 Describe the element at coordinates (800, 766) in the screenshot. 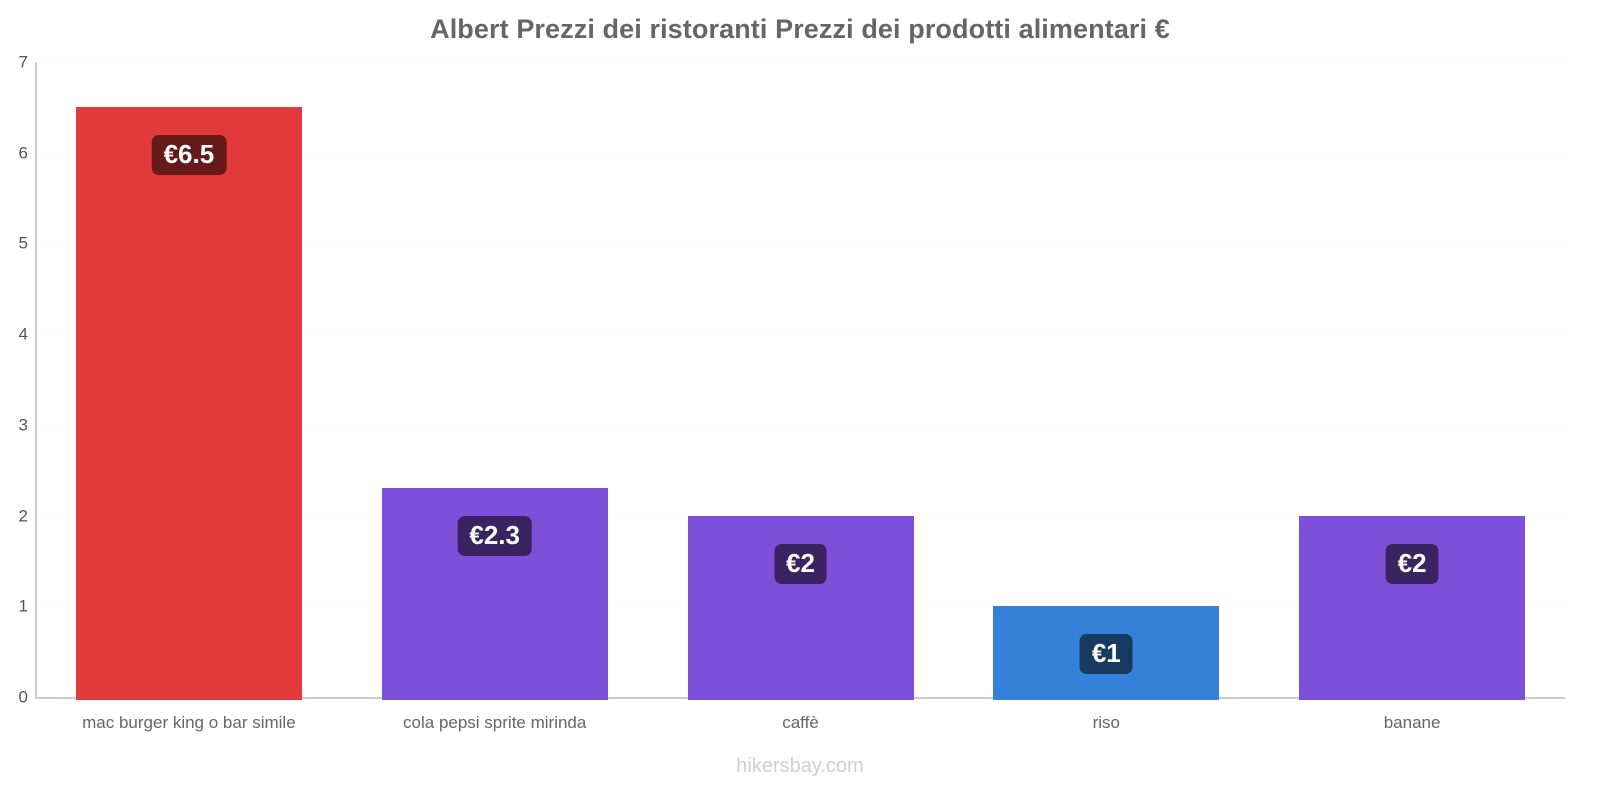

I see `footer-watermark: hikersbay.com` at that location.